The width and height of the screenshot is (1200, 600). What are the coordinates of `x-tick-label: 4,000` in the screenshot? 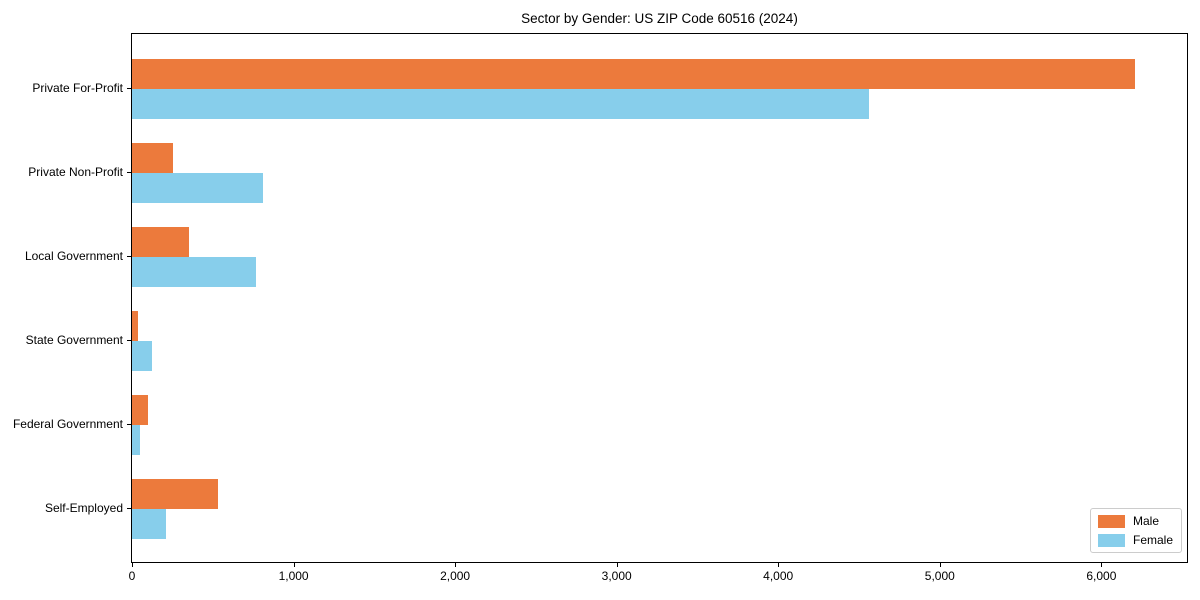 It's located at (778, 576).